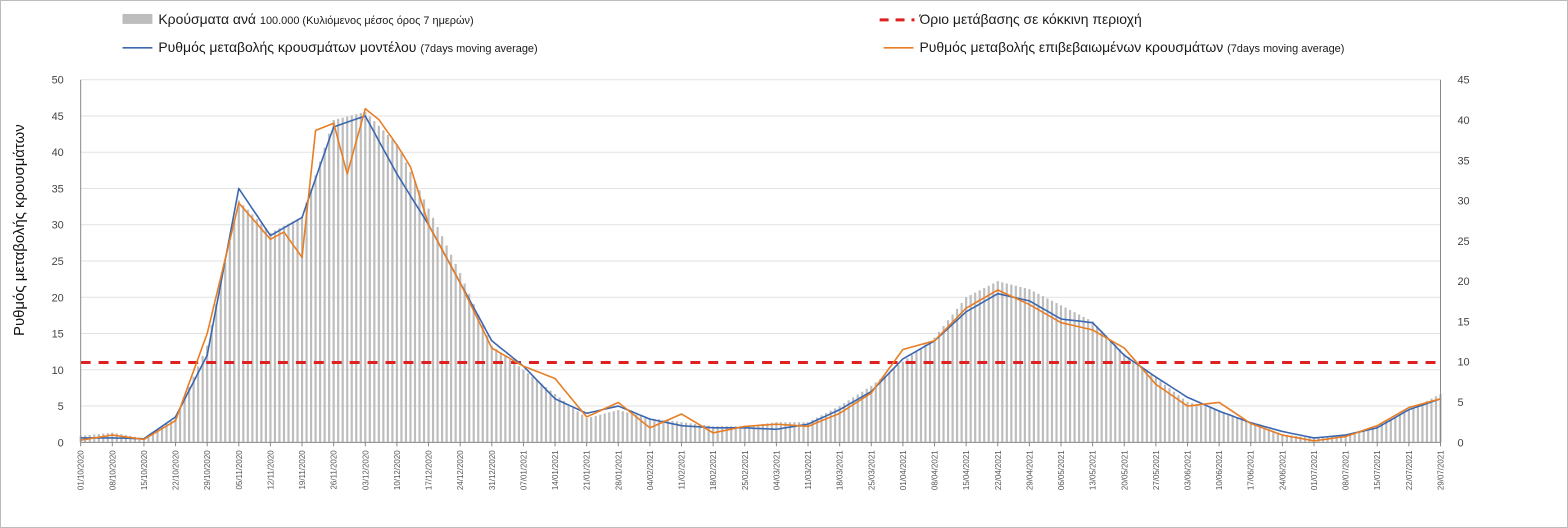 This screenshot has width=1568, height=528. What do you see at coordinates (58, 81) in the screenshot?
I see `y-tick-left: 50` at bounding box center [58, 81].